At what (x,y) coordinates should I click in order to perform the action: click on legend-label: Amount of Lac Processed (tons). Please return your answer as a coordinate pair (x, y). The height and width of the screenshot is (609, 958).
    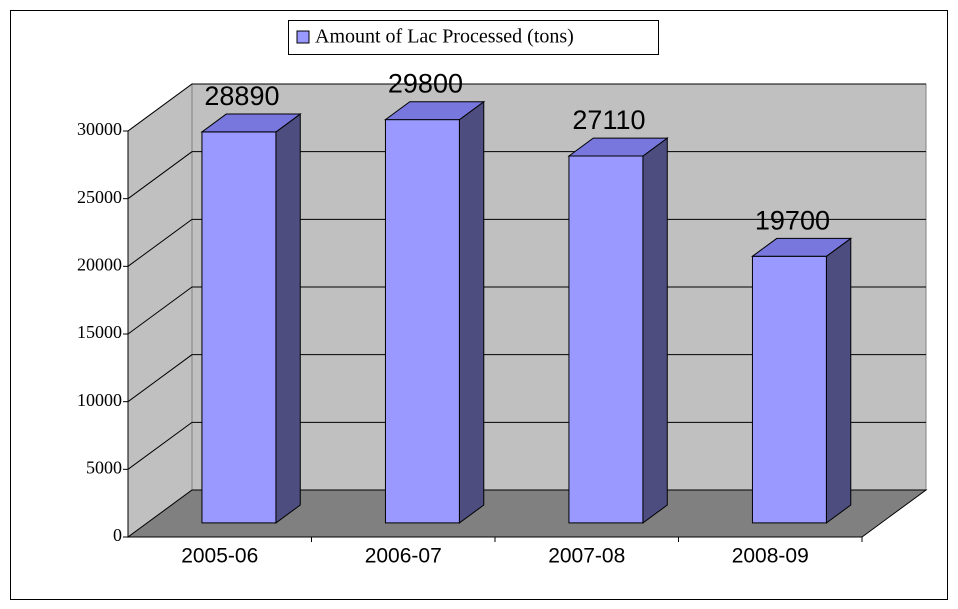
    Looking at the image, I should click on (444, 37).